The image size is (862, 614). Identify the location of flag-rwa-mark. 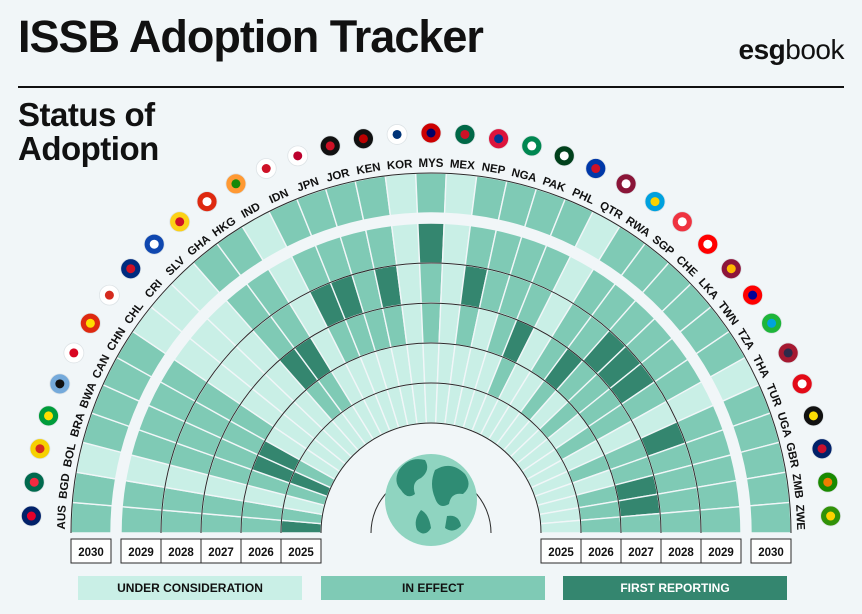
(655, 202).